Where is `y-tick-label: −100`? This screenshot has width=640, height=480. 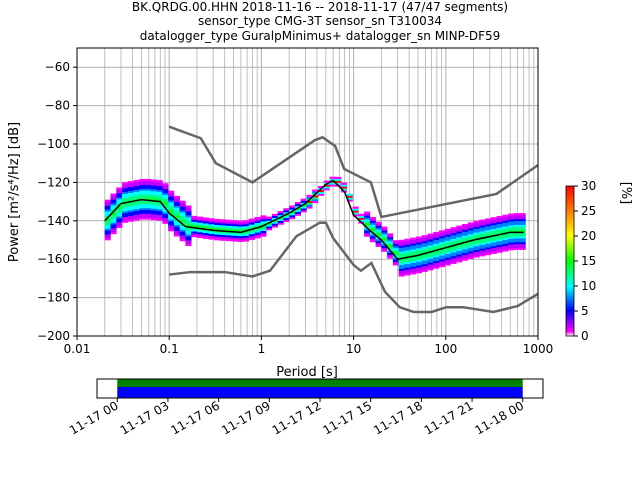
y-tick-label: −100 is located at coordinates (53, 144).